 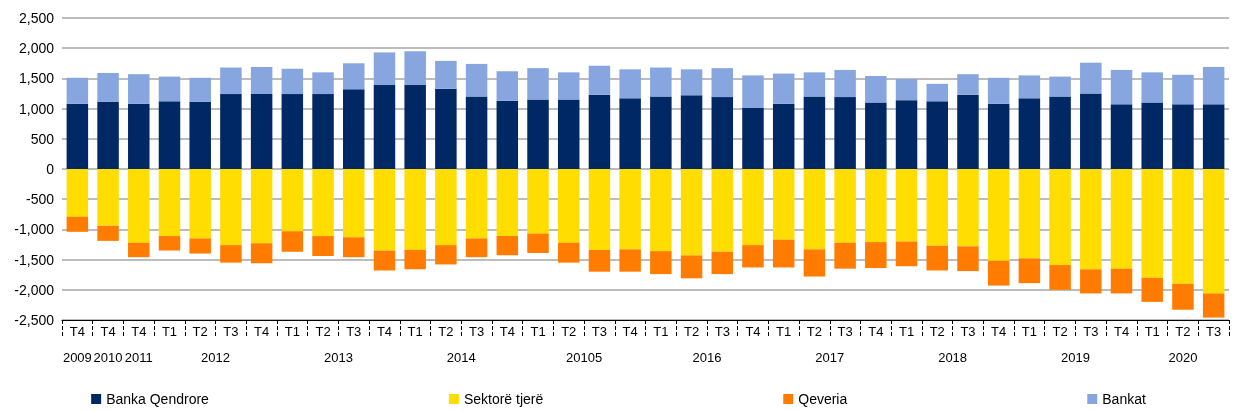 What do you see at coordinates (36, 48) in the screenshot?
I see `y-tick-label: 2,000` at bounding box center [36, 48].